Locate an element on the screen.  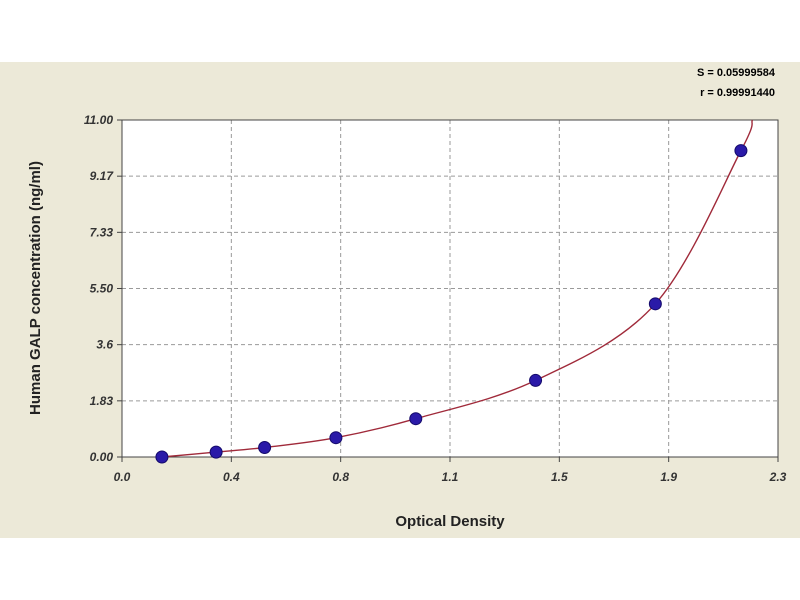
x-tick-label: 1.9 is located at coordinates (668, 477).